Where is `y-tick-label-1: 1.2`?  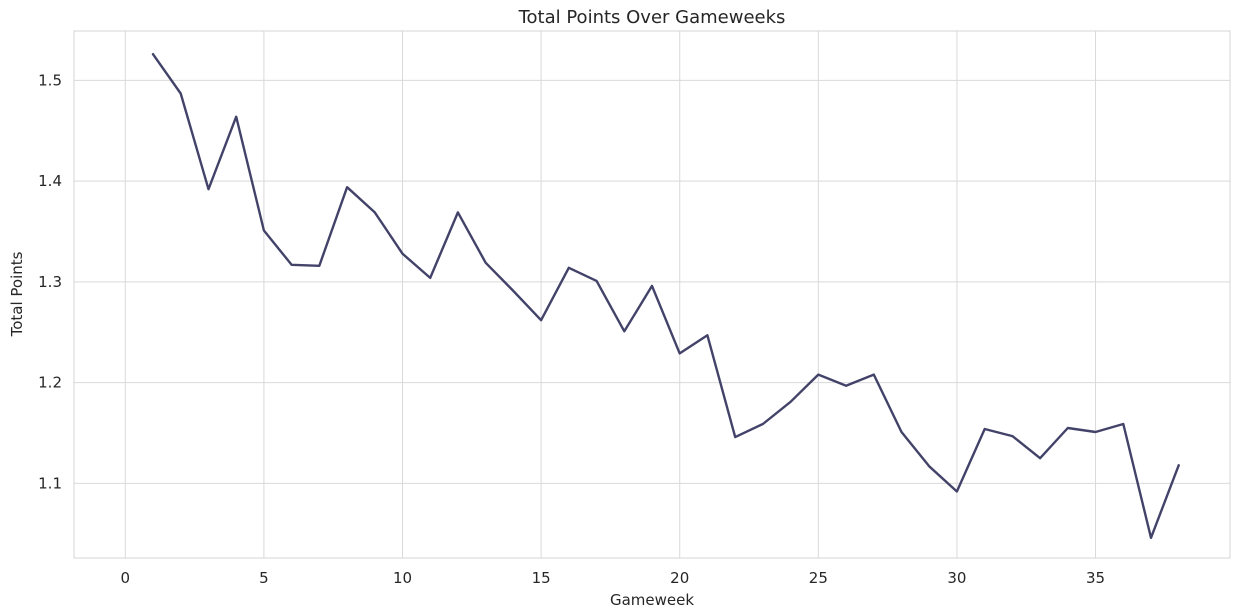
y-tick-label-1: 1.2 is located at coordinates (50, 383).